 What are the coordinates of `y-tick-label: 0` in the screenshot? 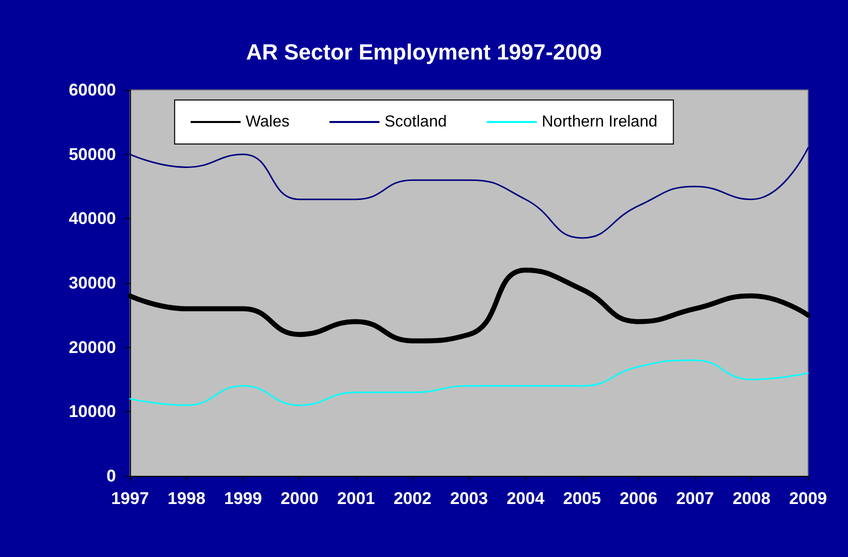 It's located at (111, 476).